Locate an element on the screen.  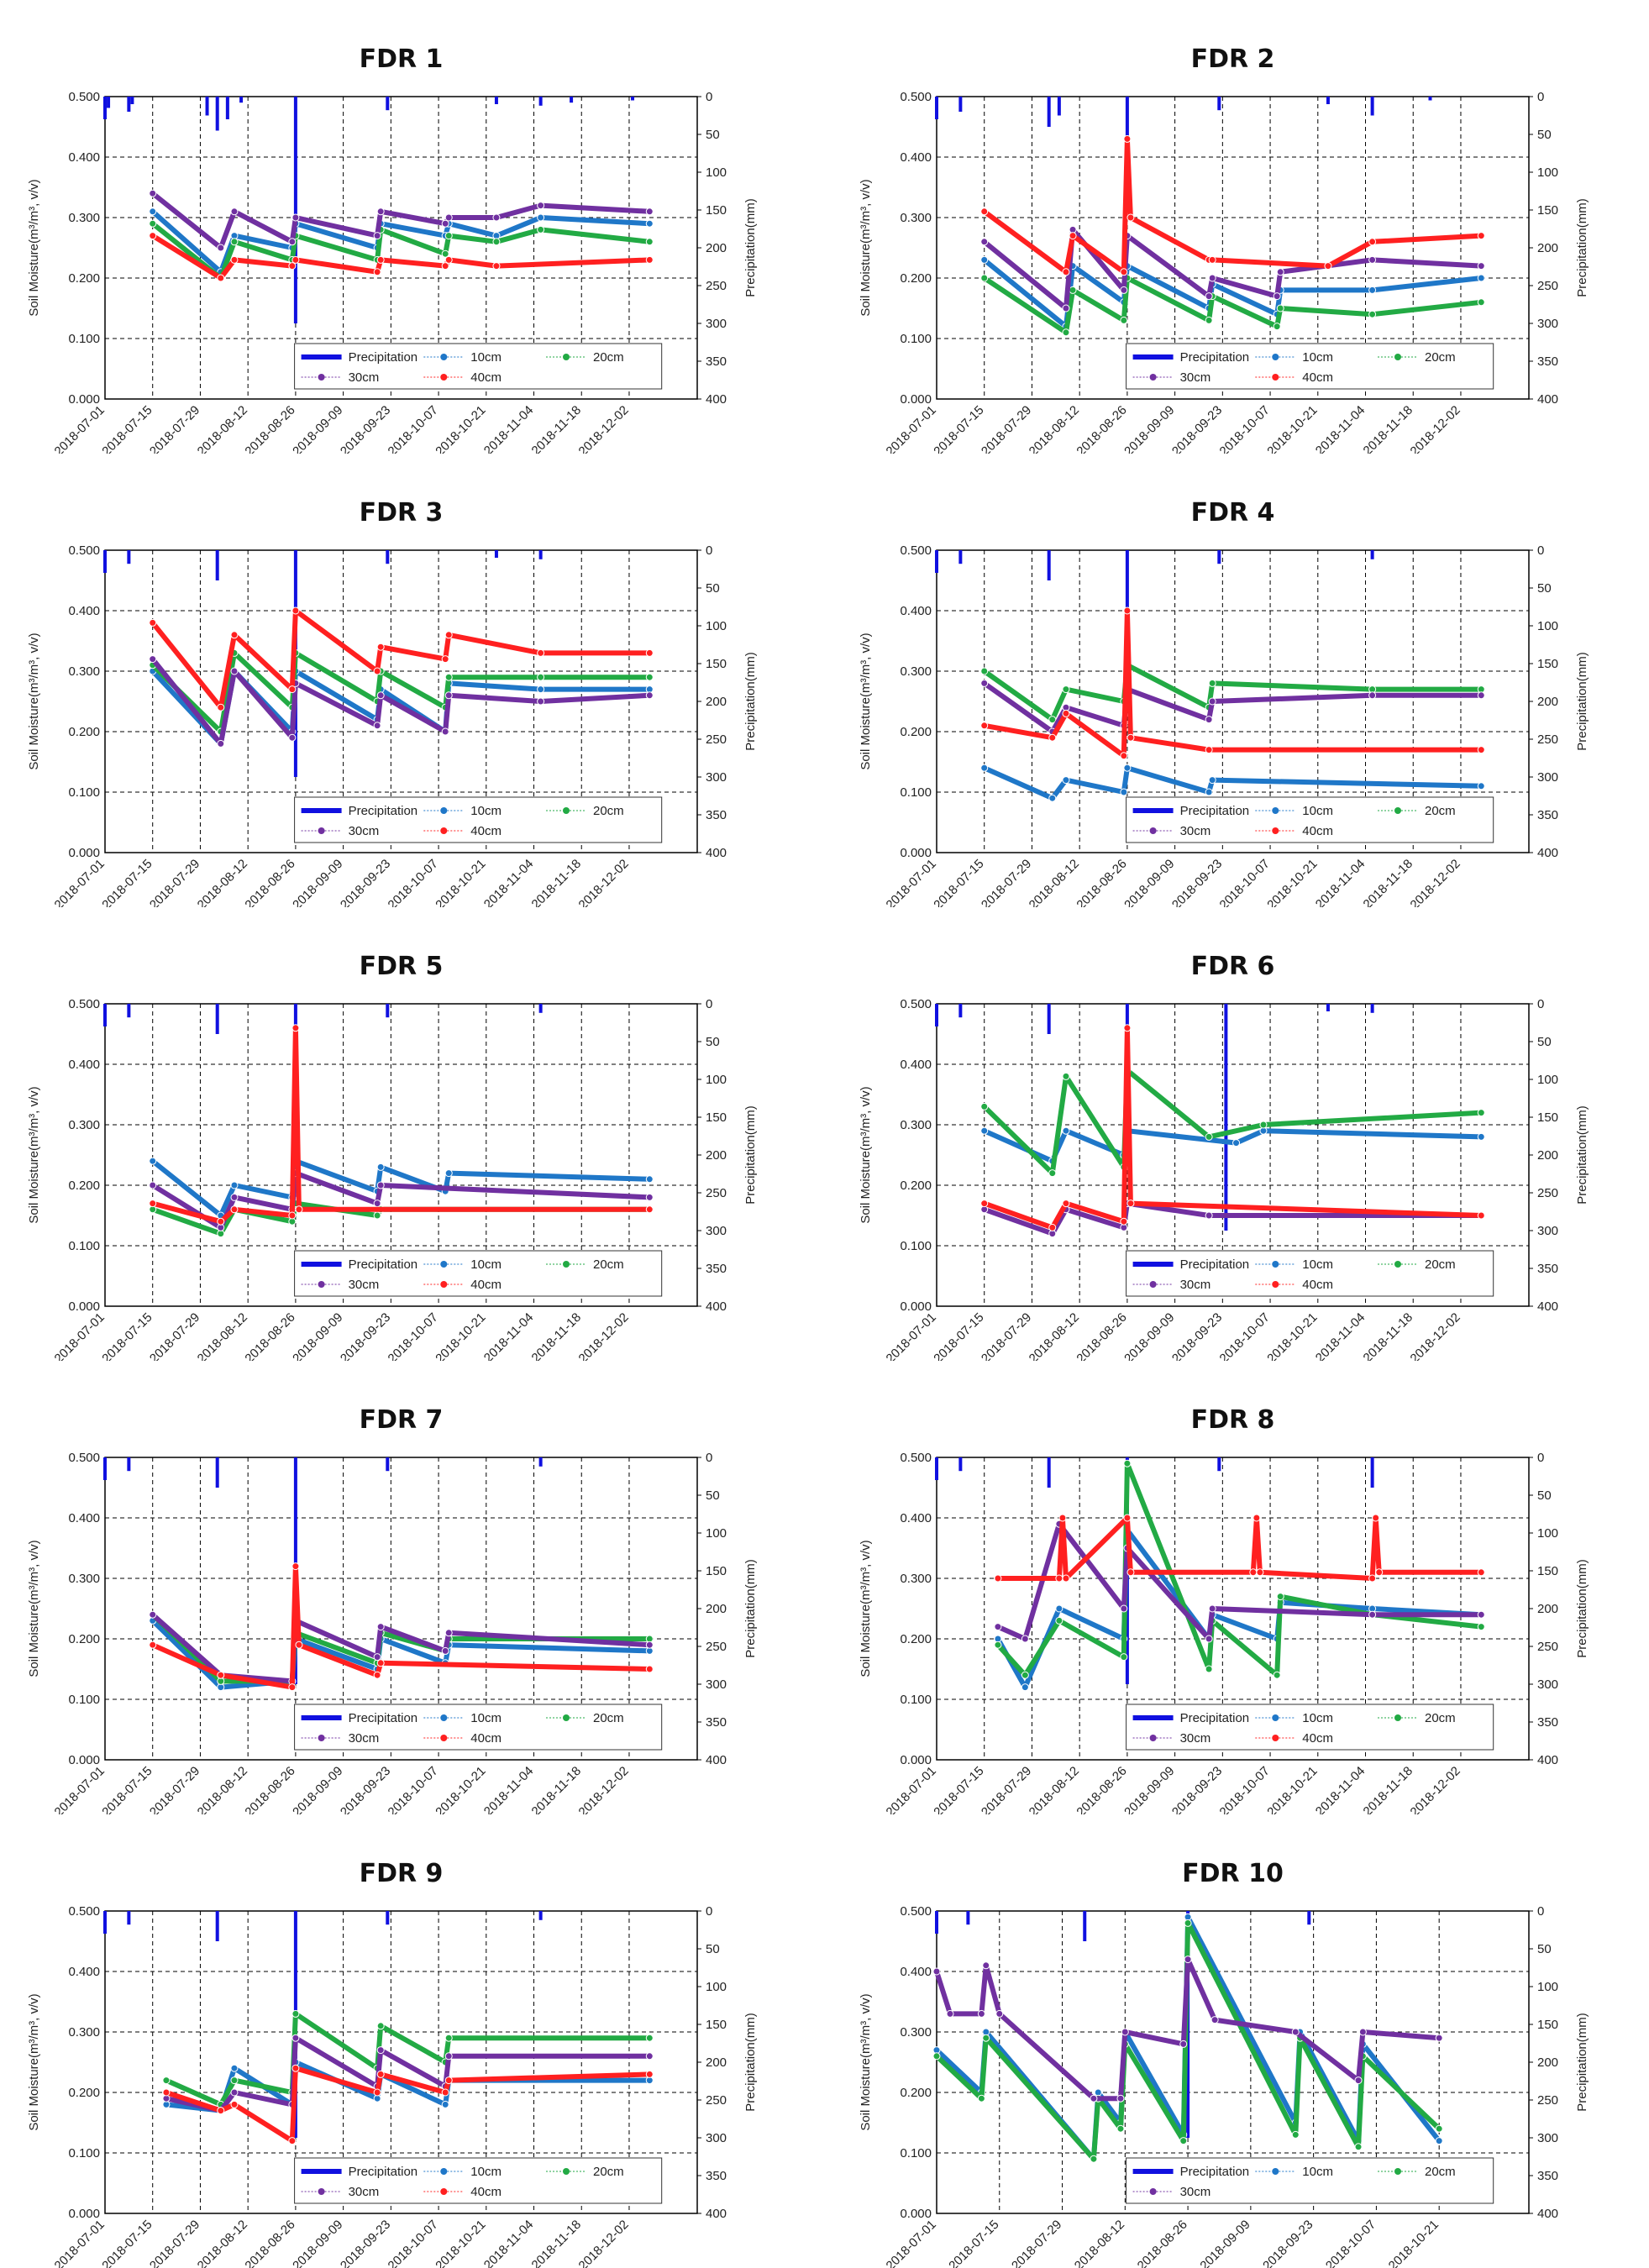
y2-tick-label: 200 is located at coordinates (716, 1609).